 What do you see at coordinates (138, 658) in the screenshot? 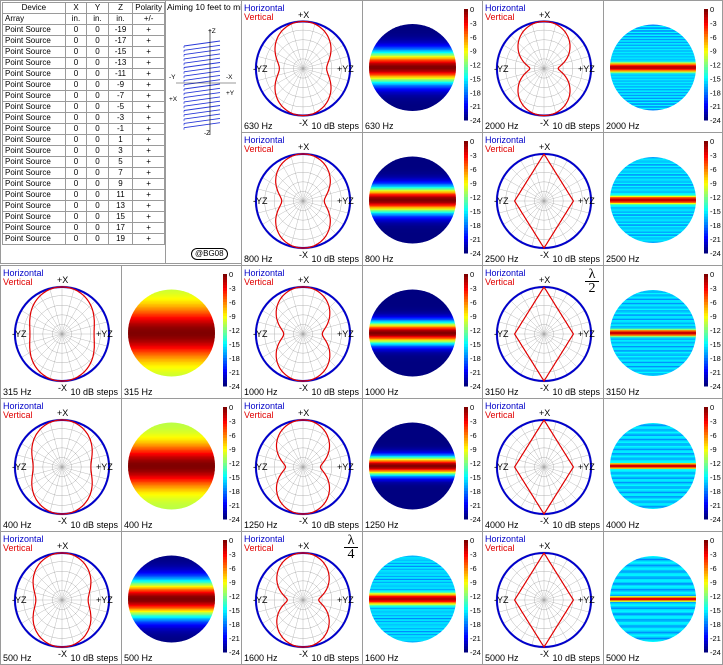
I see `frequency-label: 500 Hz` at bounding box center [138, 658].